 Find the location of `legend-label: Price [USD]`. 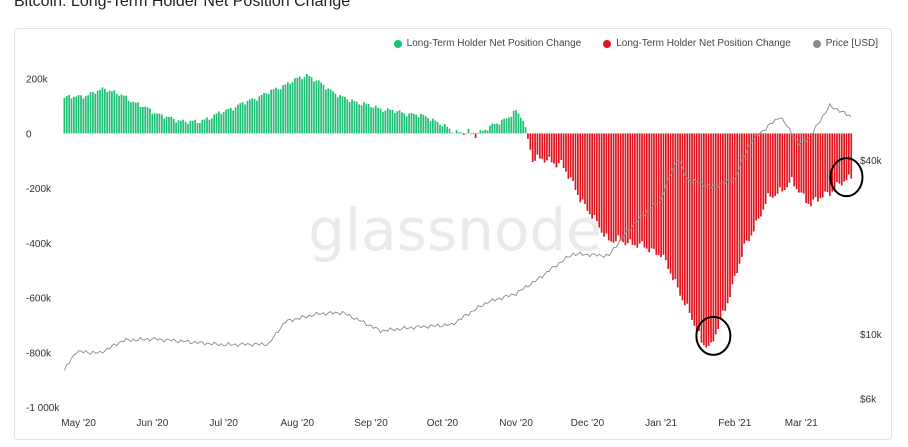

legend-label: Price [USD] is located at coordinates (851, 43).